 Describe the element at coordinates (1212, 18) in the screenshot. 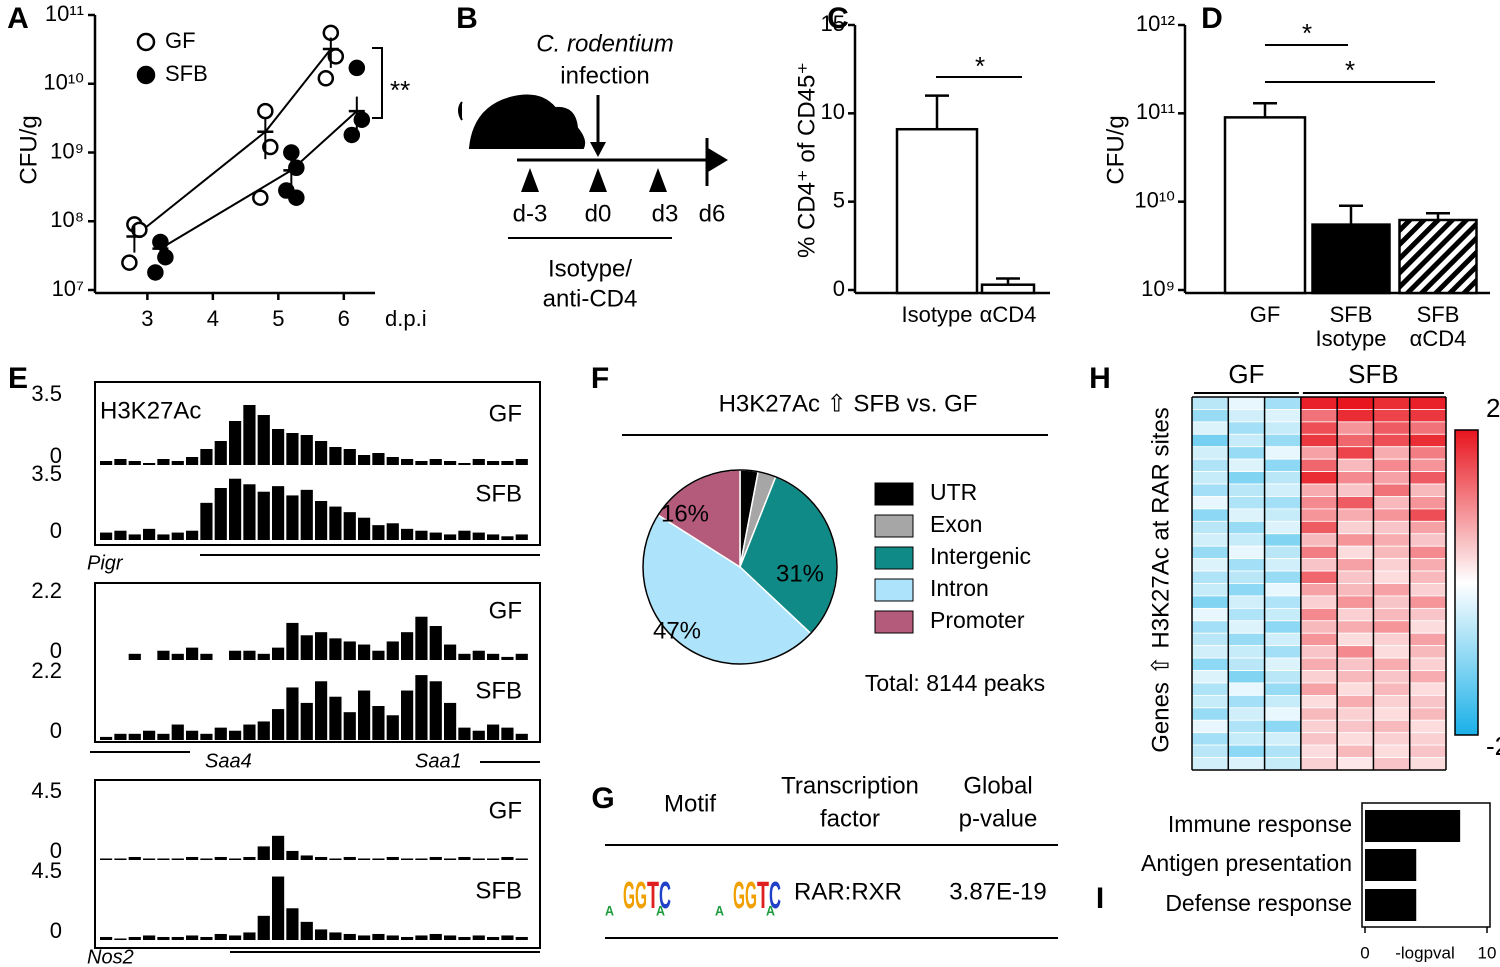

I see `panel-label: D` at that location.